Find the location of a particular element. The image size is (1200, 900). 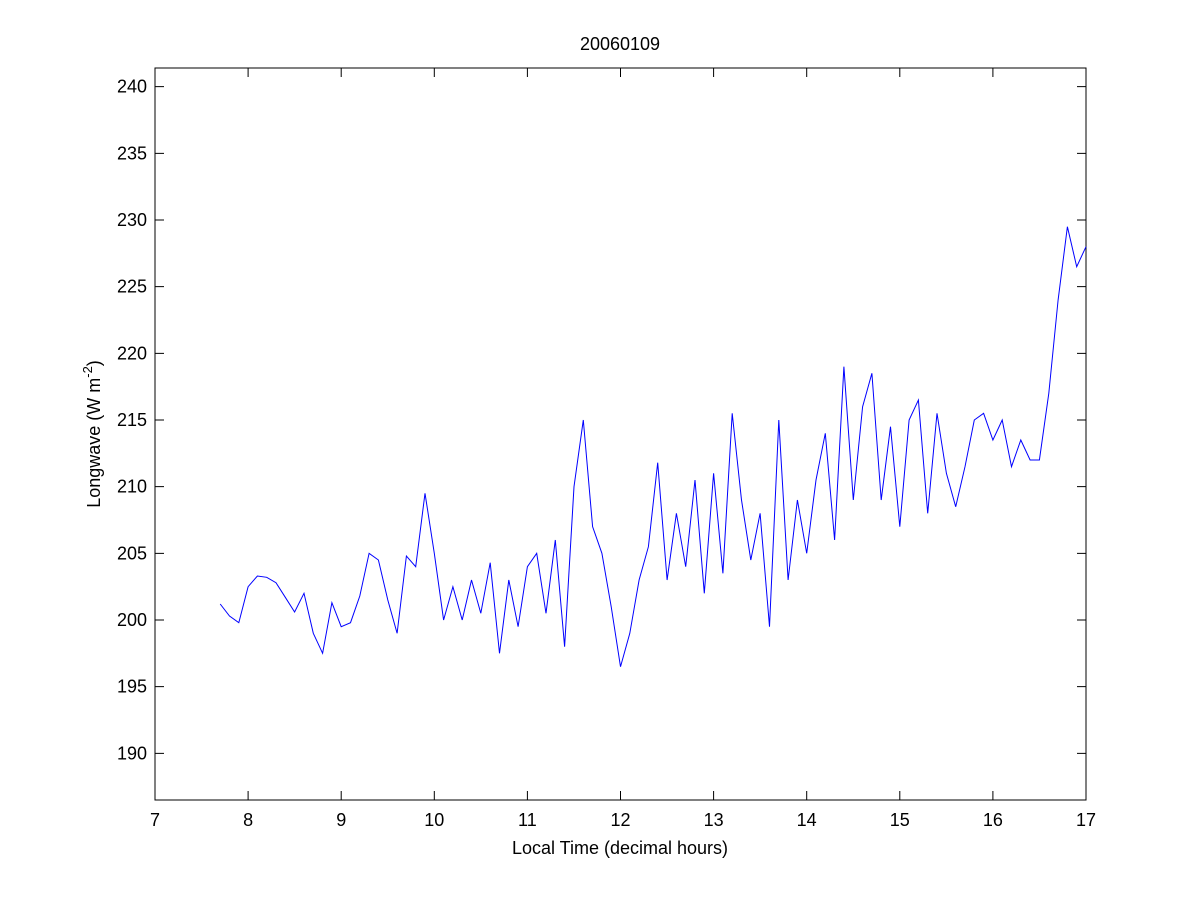

x-tick-label: 13 is located at coordinates (714, 820).